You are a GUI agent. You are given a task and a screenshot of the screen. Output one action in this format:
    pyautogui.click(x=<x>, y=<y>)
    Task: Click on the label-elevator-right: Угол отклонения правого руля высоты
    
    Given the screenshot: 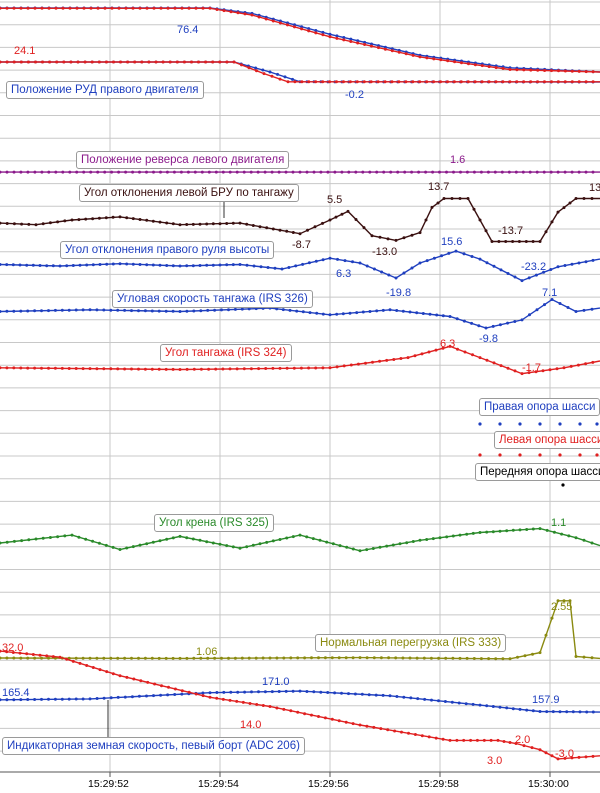 What is the action you would take?
    pyautogui.click(x=167, y=250)
    